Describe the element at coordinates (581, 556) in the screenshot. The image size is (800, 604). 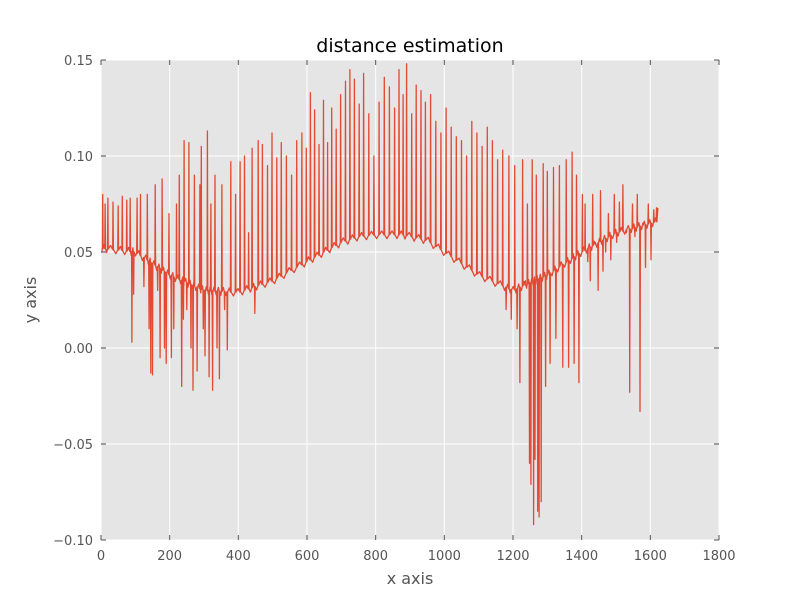
I see `x-tick-label: 1400` at that location.